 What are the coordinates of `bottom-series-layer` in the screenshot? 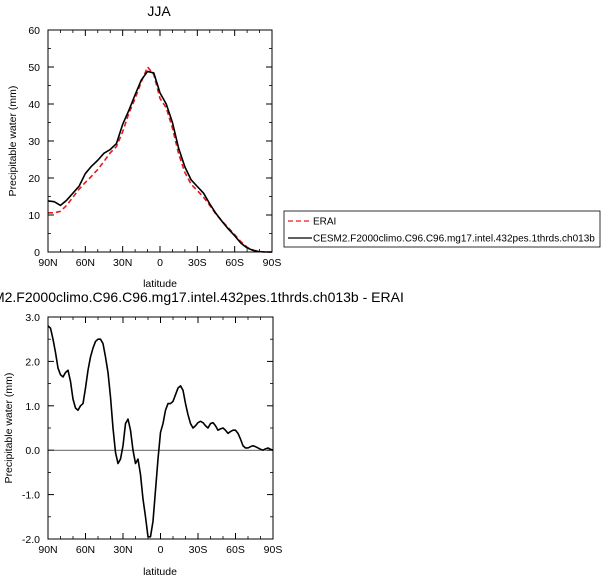 It's located at (160, 431).